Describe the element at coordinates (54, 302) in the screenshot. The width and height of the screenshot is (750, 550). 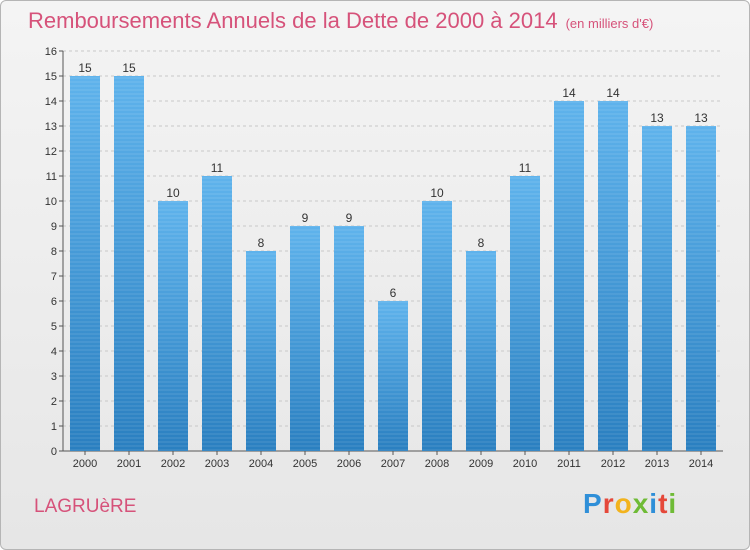
I see `y-tick-label: 6` at that location.